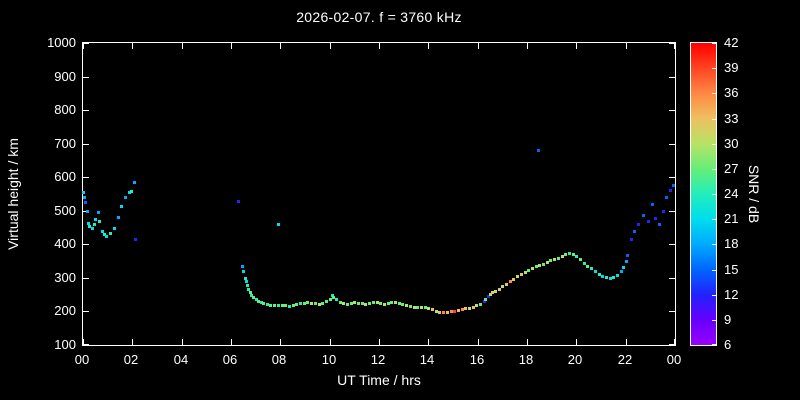 This screenshot has width=800, height=400. Describe the element at coordinates (731, 42) in the screenshot. I see `colorbar-tick-label: 42` at that location.